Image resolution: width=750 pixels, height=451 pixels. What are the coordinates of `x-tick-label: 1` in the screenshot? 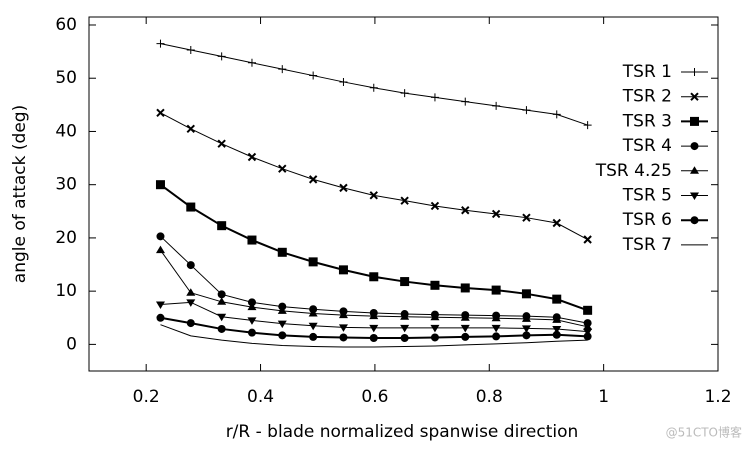 It's located at (603, 397).